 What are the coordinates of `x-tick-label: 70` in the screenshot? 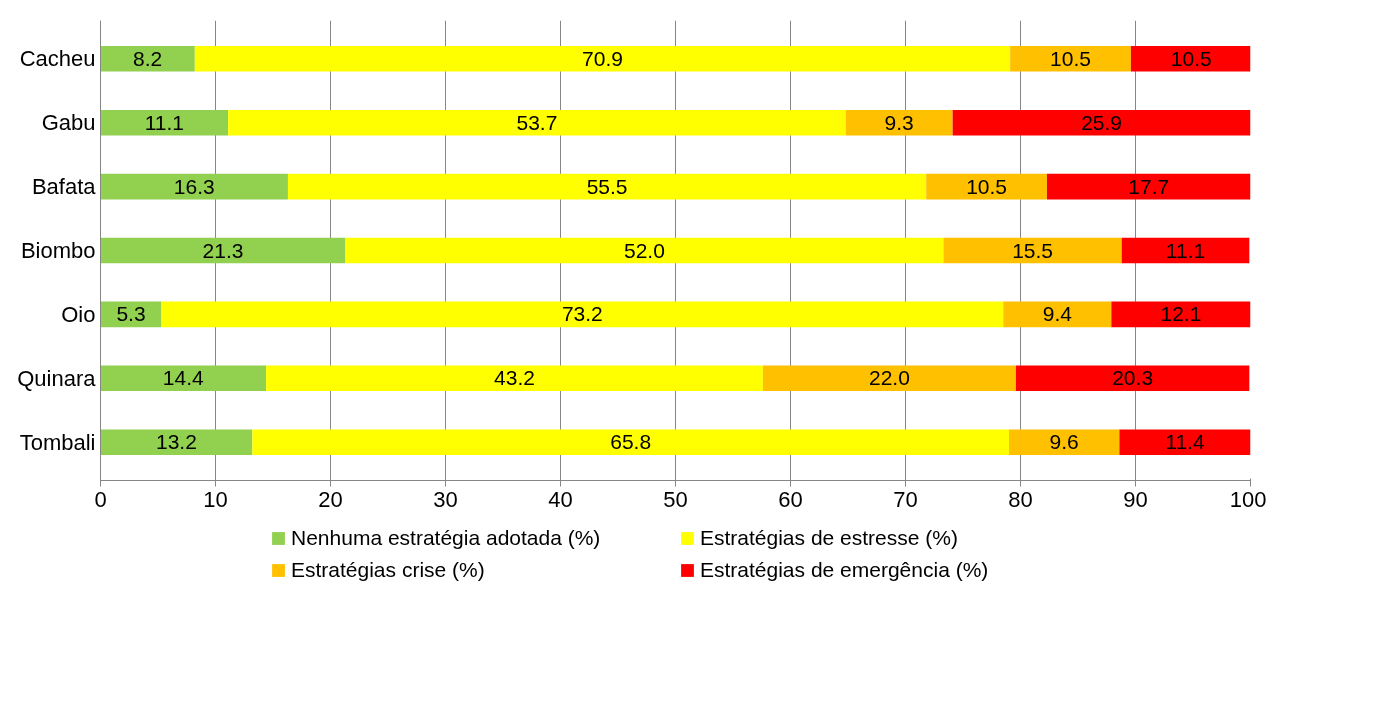 It's located at (905, 499).